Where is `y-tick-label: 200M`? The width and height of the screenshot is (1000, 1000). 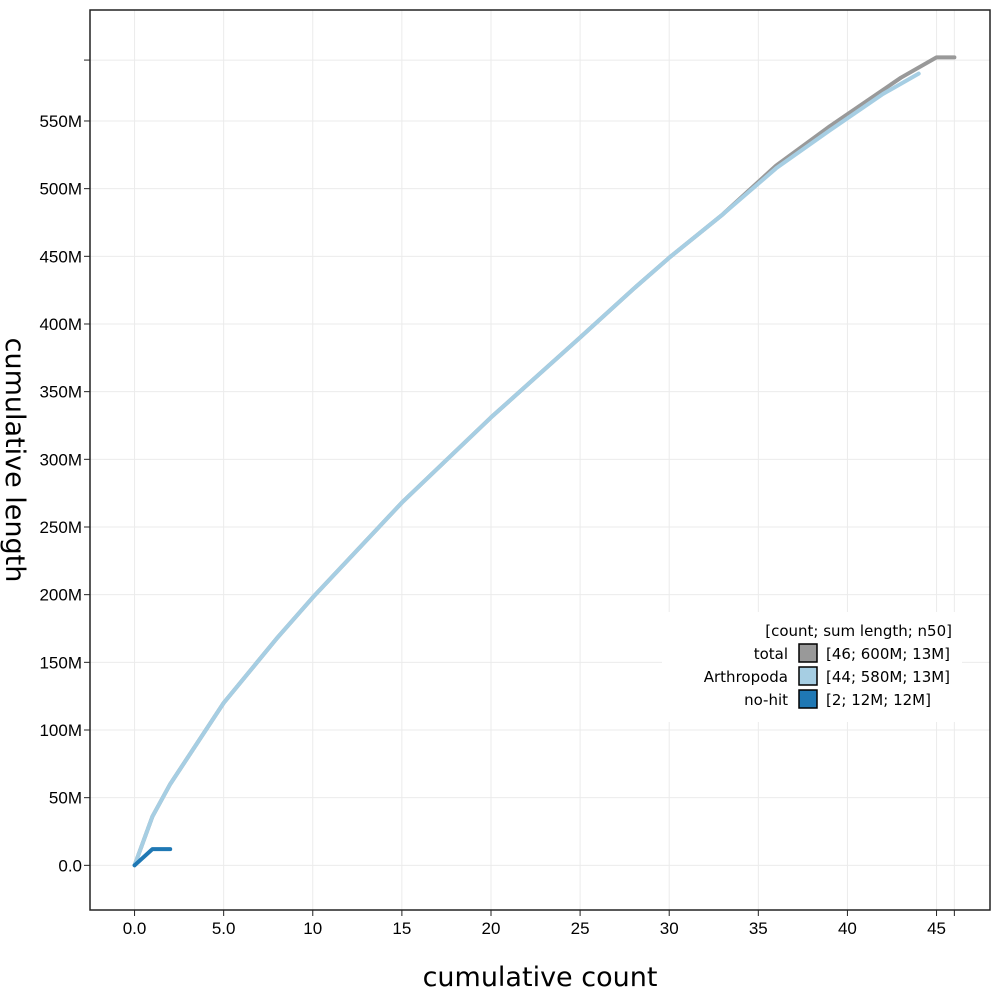
y-tick-label: 200M is located at coordinates (60, 595).